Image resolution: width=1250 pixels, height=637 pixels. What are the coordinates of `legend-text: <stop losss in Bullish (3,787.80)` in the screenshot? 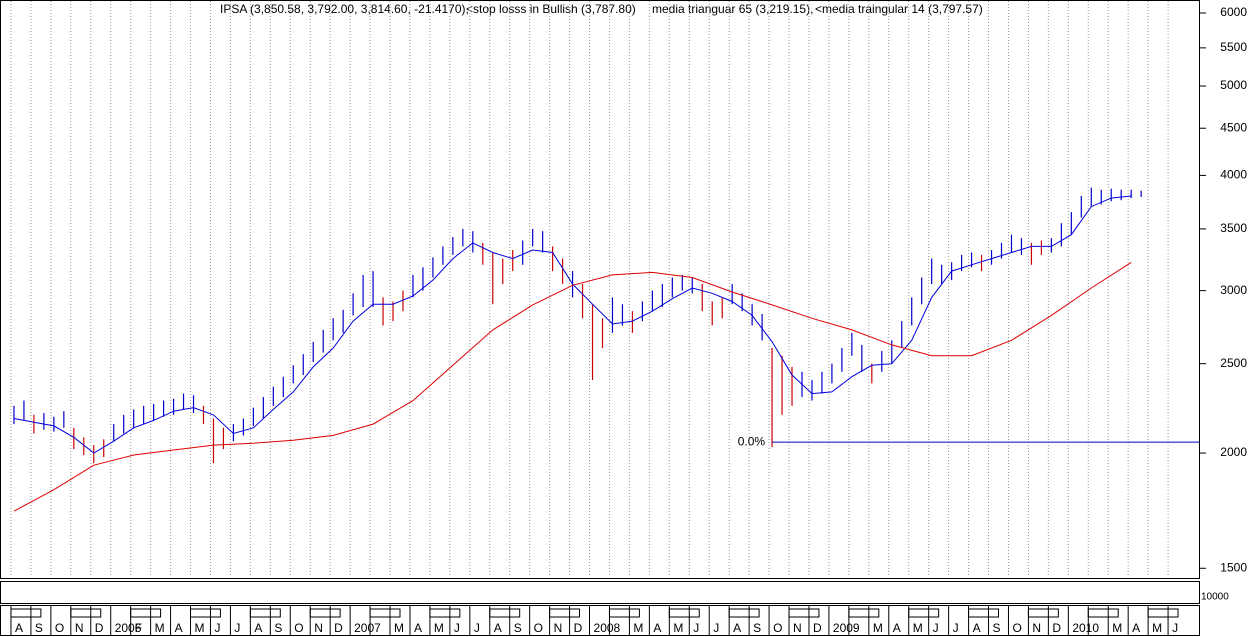 It's located at (551, 9).